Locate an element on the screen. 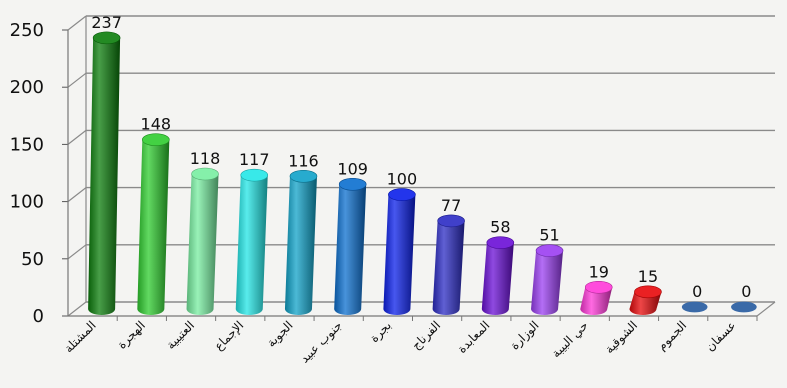 Image resolution: width=787 pixels, height=388 pixels. y-tick-label: 200 is located at coordinates (27, 87).